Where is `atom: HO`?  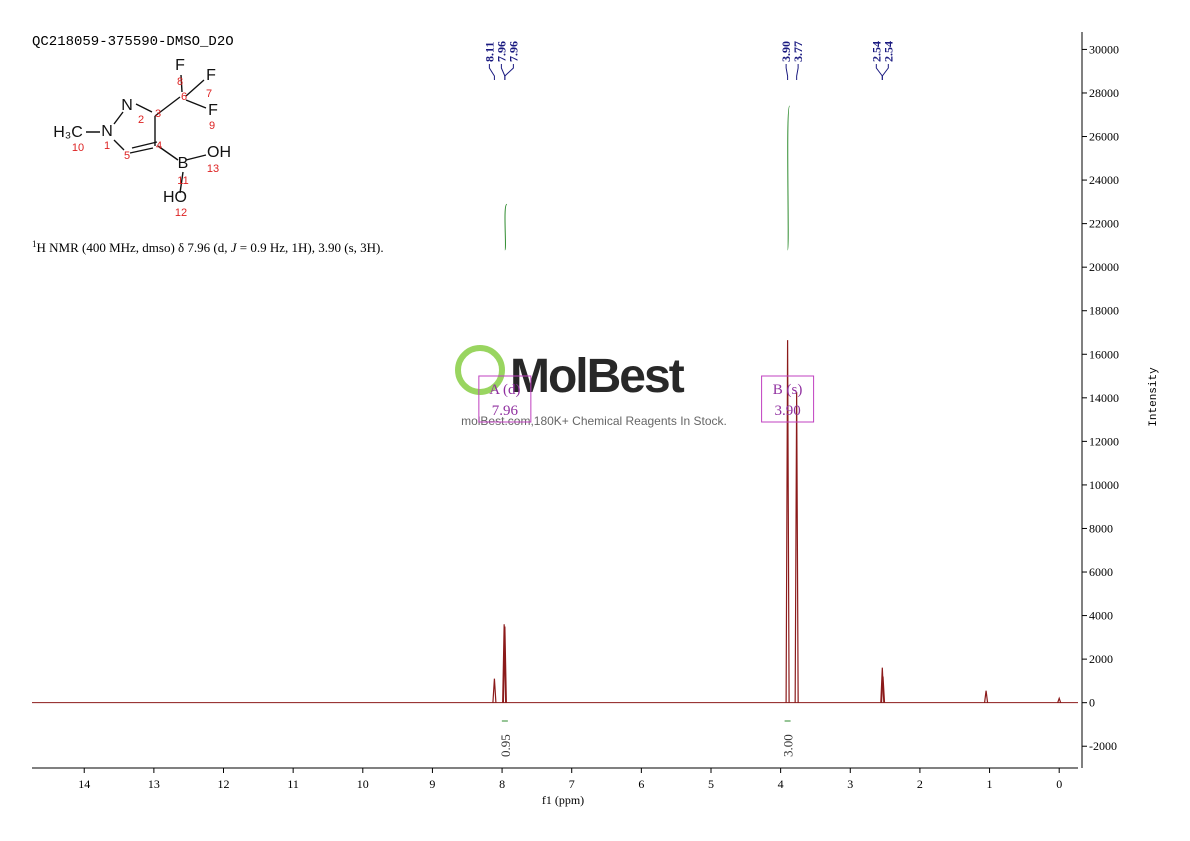 atom: HO is located at coordinates (175, 197).